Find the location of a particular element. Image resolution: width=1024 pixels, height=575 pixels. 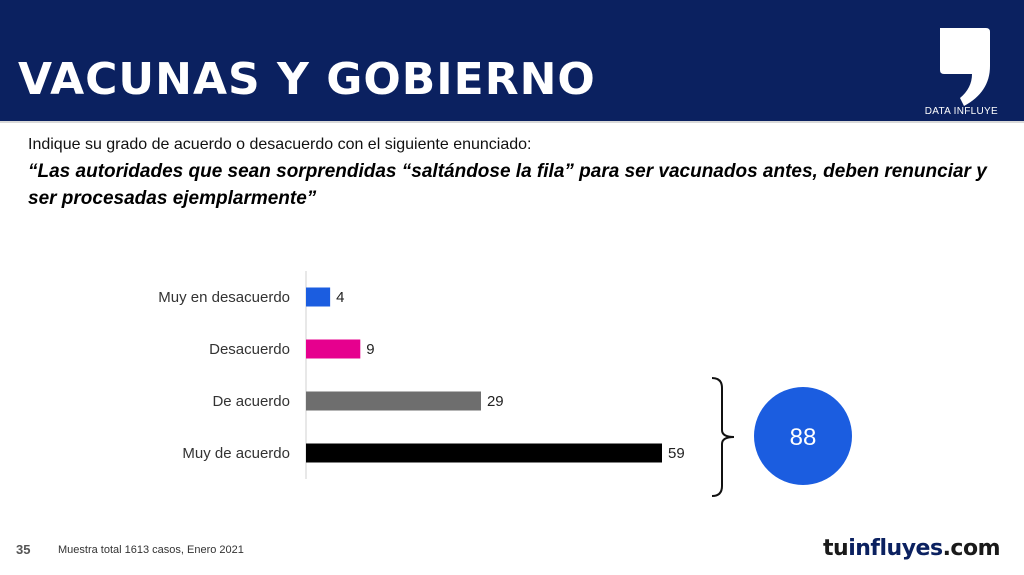

brand-logo: tuinfluyes.com is located at coordinates (911, 548).